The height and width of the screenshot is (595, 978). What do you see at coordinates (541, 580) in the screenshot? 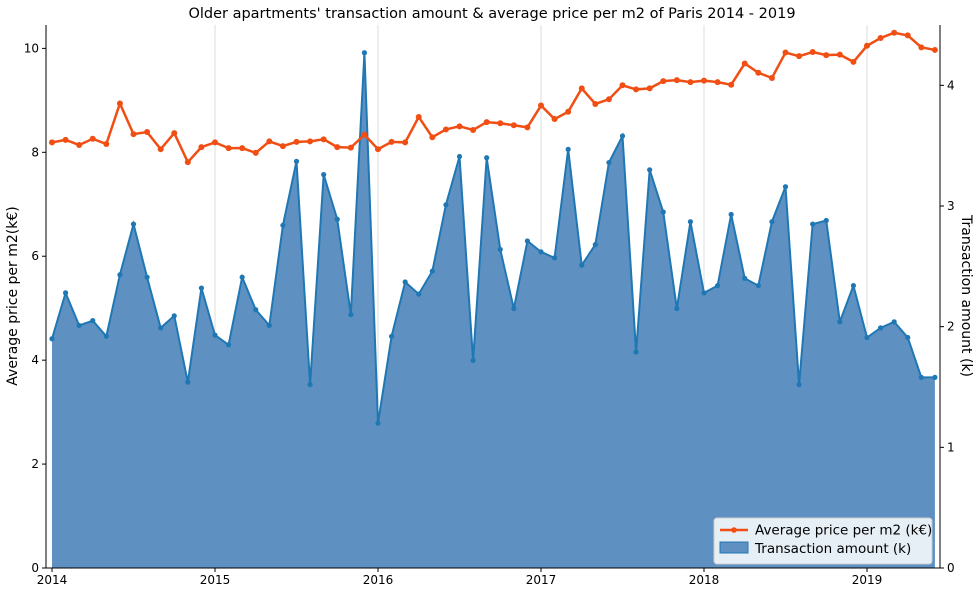
I see `x-tick-label: 2017` at bounding box center [541, 580].